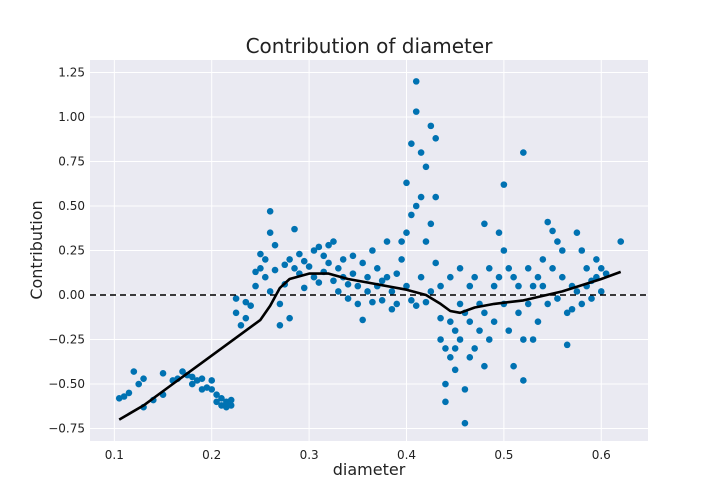 Image resolution: width=720 pixels, height=504 pixels. What do you see at coordinates (71, 295) in the screenshot?
I see `y-tick-label: 0.00` at bounding box center [71, 295].